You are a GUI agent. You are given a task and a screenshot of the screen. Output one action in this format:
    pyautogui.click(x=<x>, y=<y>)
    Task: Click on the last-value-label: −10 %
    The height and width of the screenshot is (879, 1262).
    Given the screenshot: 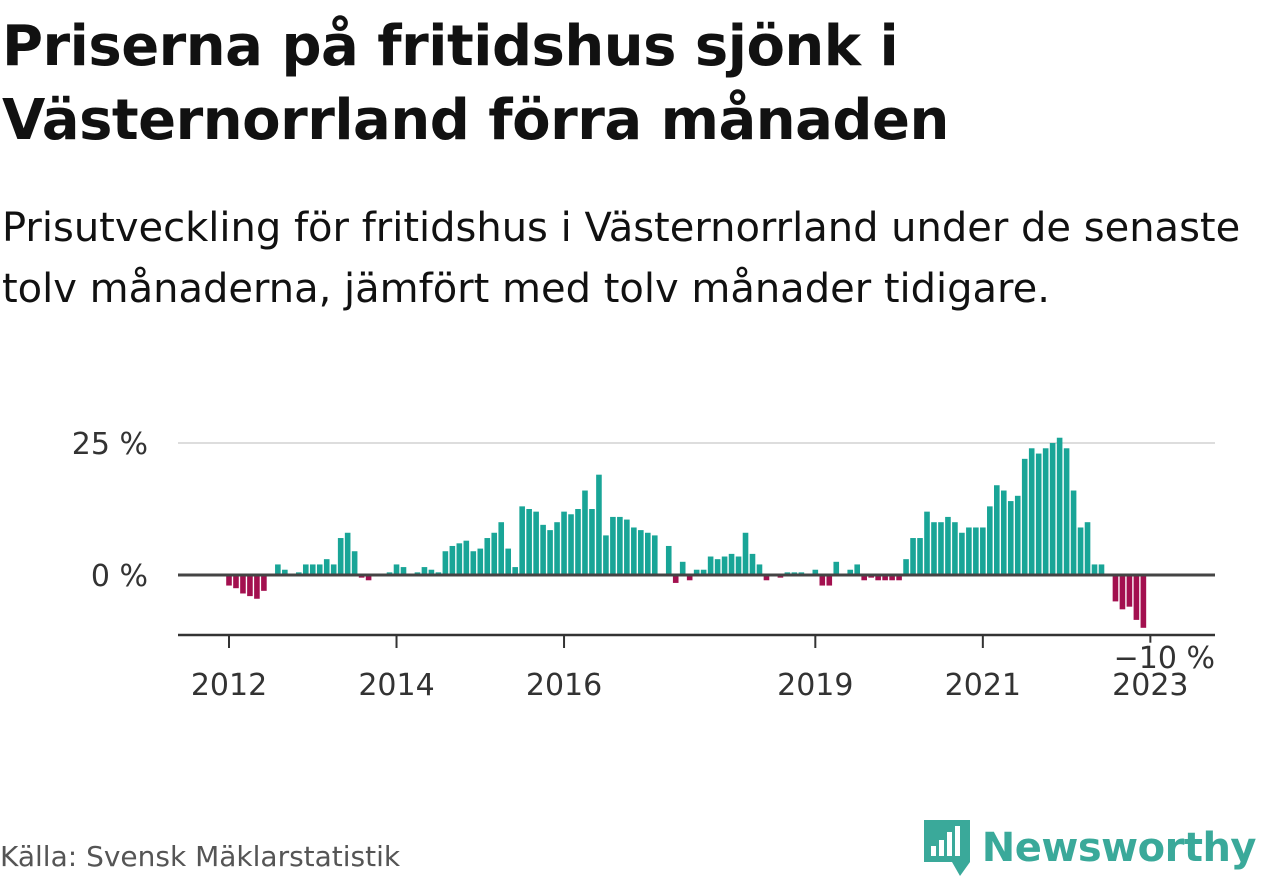 What is the action you would take?
    pyautogui.click(x=1164, y=658)
    